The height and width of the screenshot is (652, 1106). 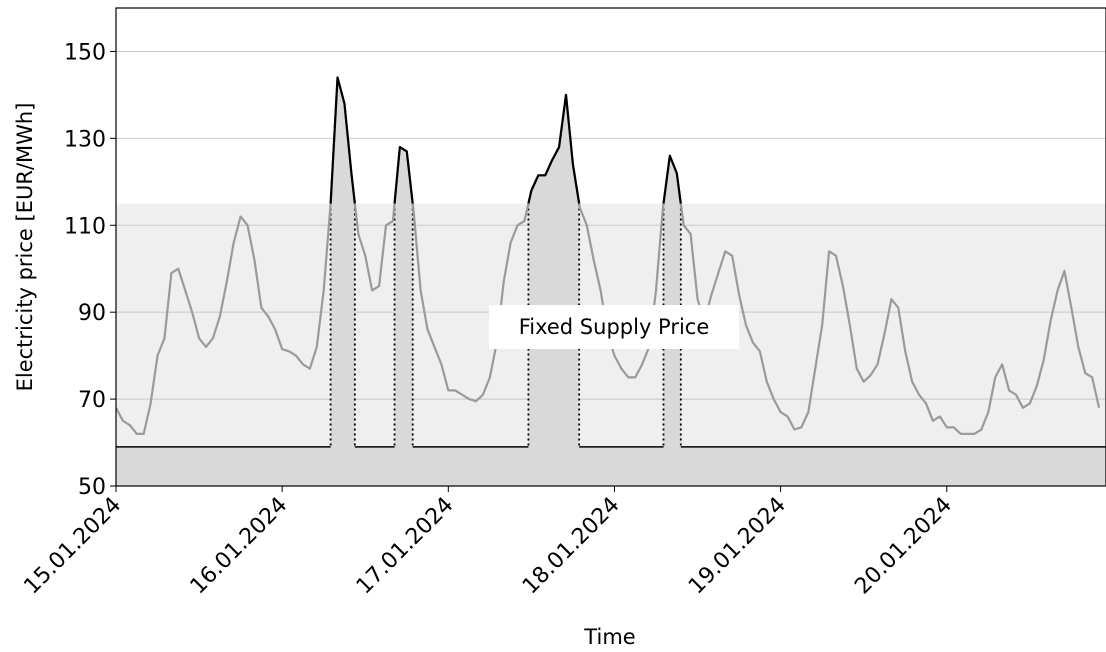 What do you see at coordinates (90, 270) in the screenshot?
I see `y-ticks: 50 70 90 110 130 150` at bounding box center [90, 270].